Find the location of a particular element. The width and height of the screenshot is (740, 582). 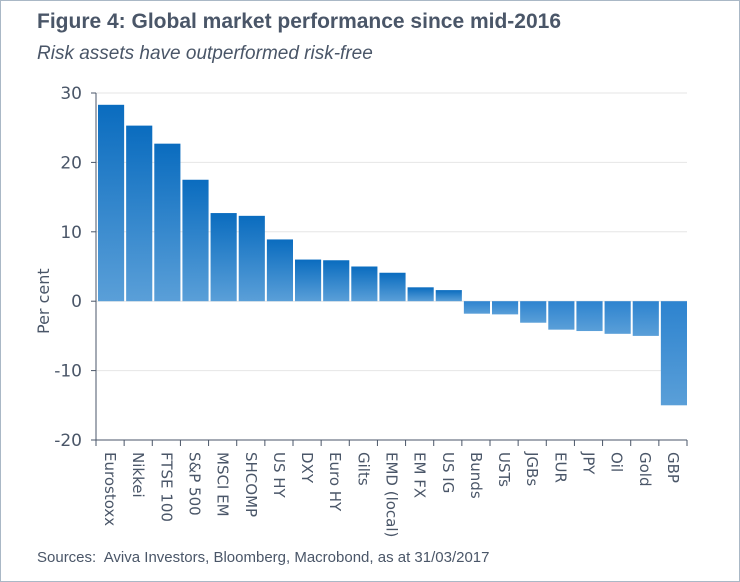

category-label: GBP is located at coordinates (673, 467).